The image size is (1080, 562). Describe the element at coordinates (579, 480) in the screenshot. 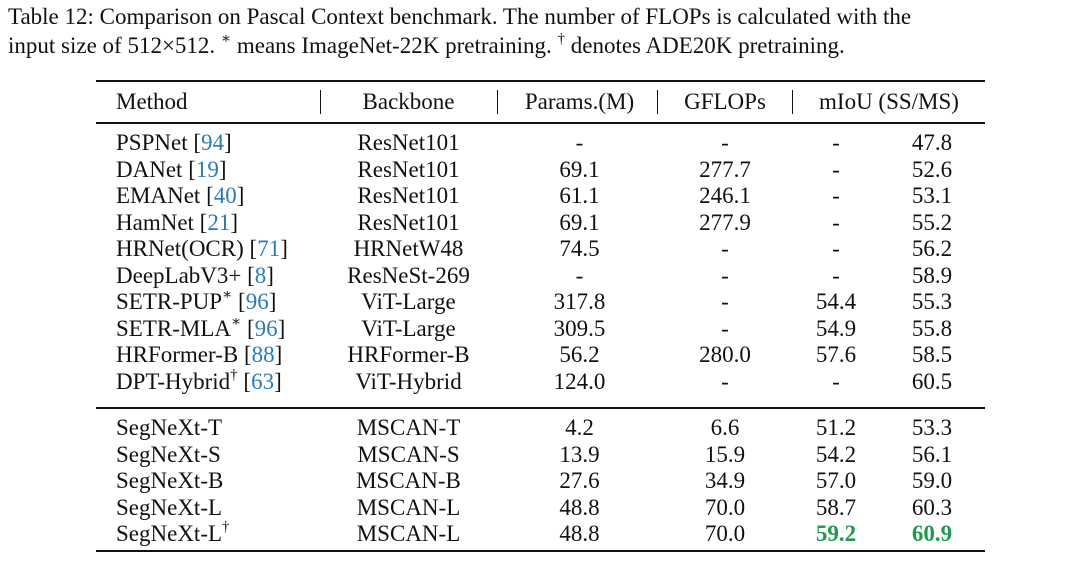

I see `params-cell: 27.6` at that location.